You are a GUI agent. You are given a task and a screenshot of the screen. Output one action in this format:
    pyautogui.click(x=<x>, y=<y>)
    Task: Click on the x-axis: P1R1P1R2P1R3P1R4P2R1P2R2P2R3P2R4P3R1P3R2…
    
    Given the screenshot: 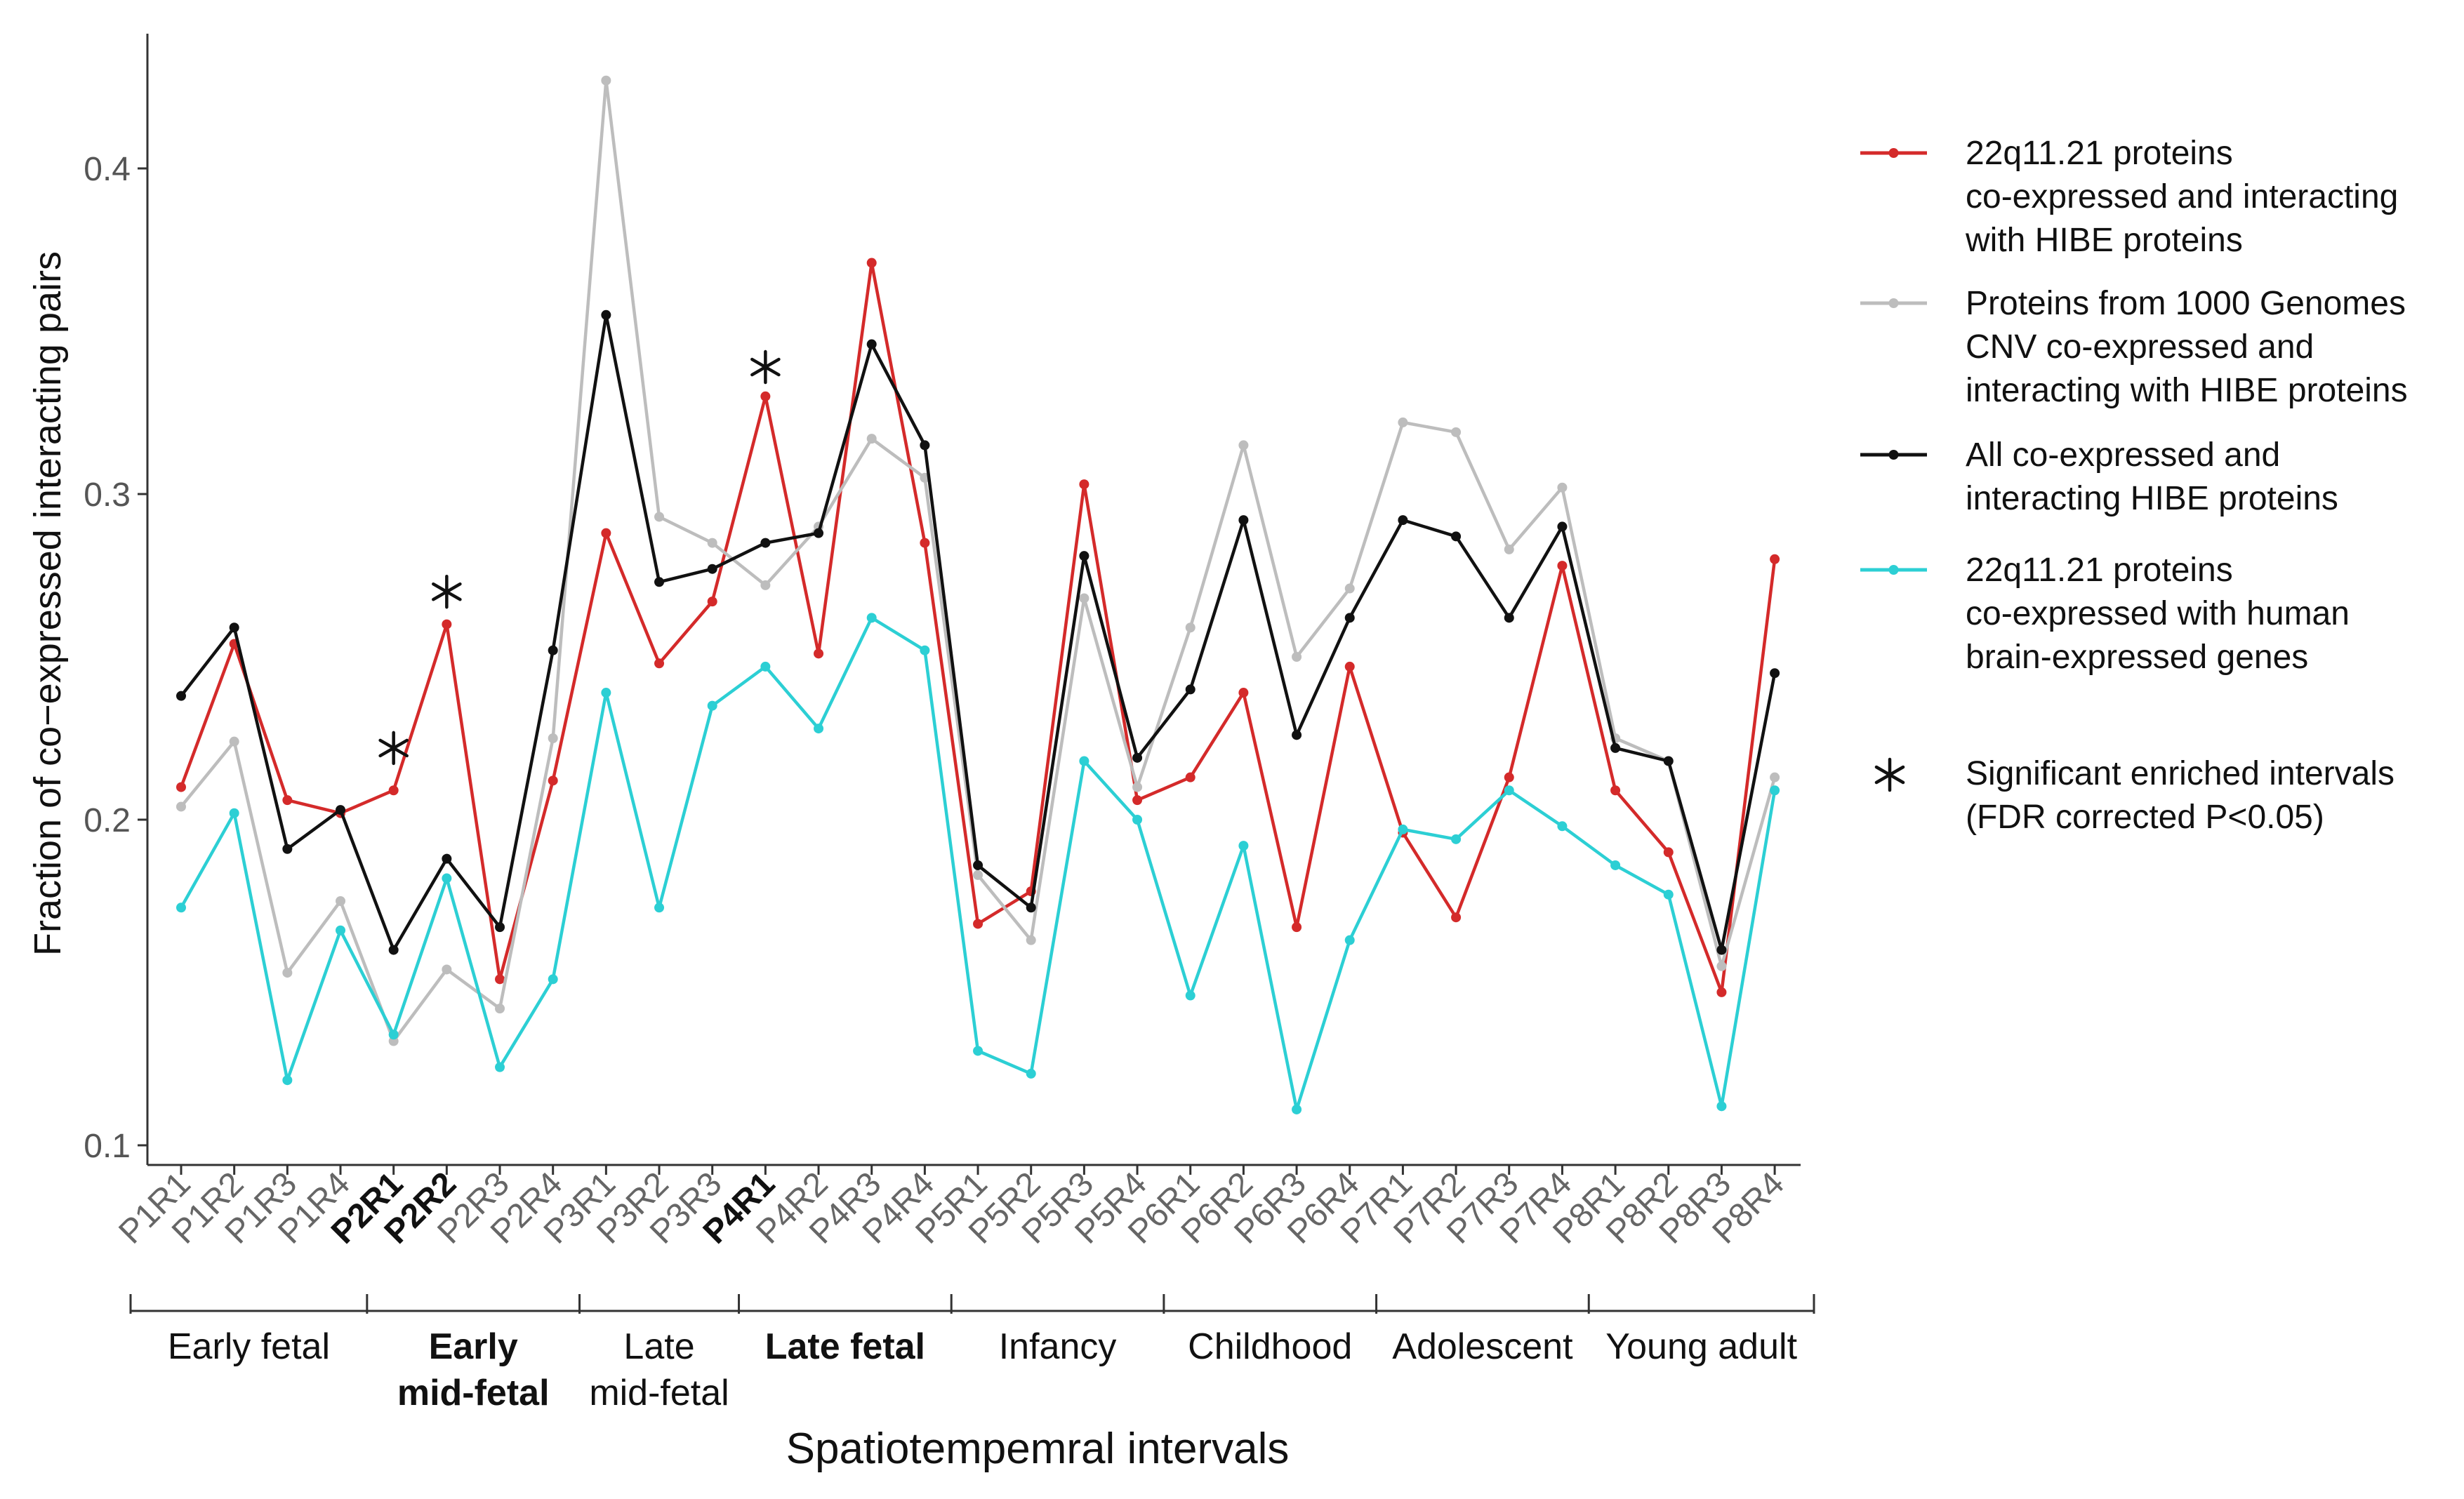 What is the action you would take?
    pyautogui.click(x=964, y=1318)
    